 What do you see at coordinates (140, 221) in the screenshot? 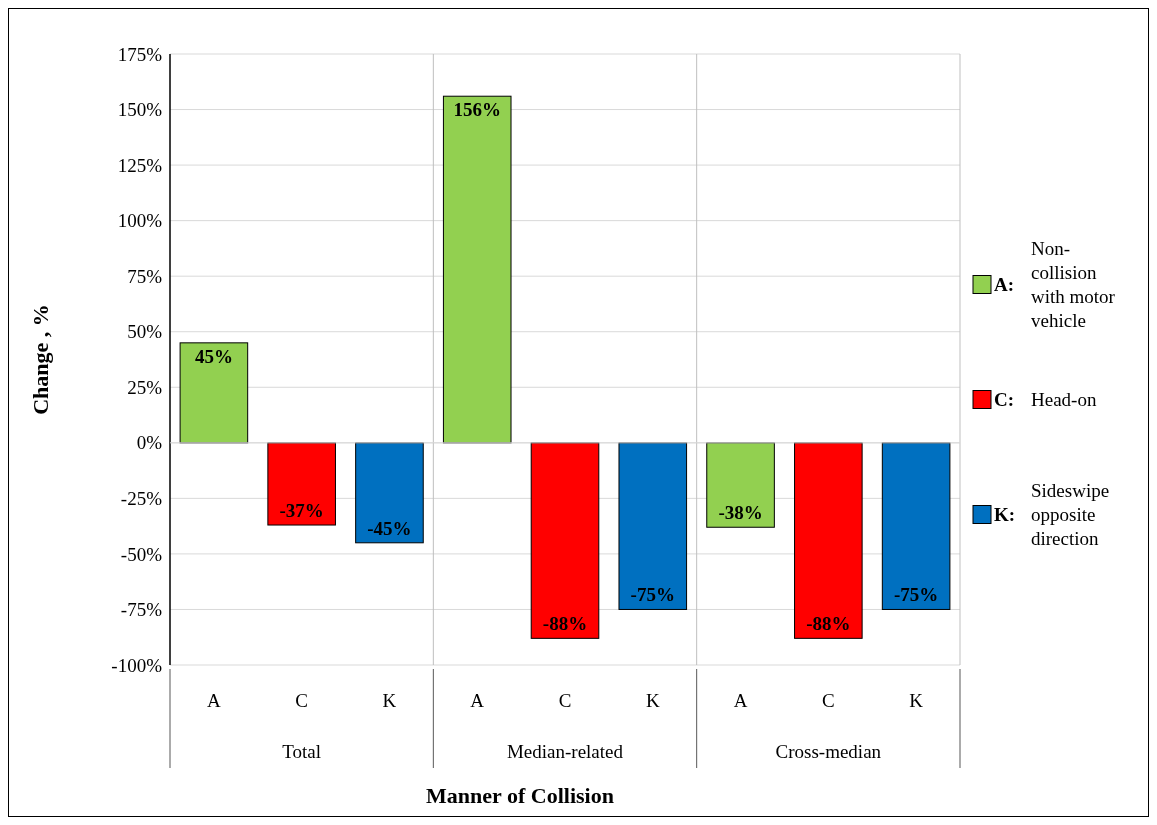
I see `y-tick-label: 100%` at bounding box center [140, 221].